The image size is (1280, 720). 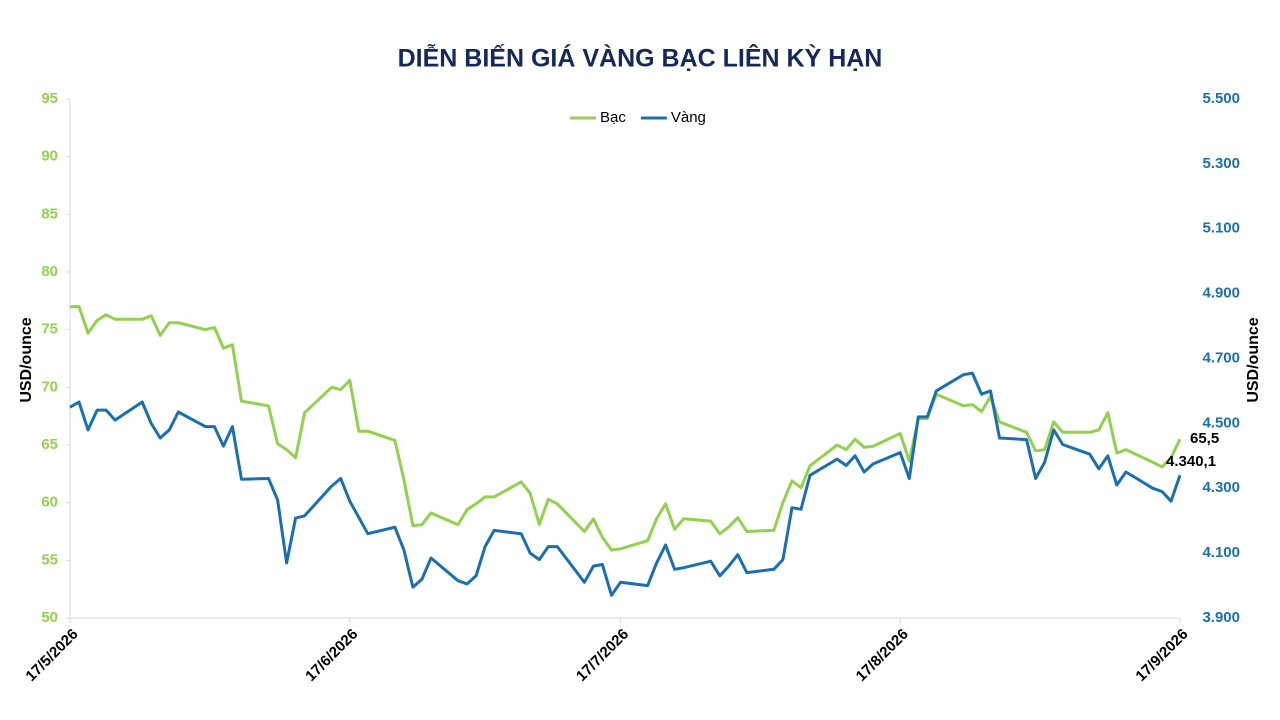 What do you see at coordinates (49, 444) in the screenshot?
I see `y-tick-label: 65` at bounding box center [49, 444].